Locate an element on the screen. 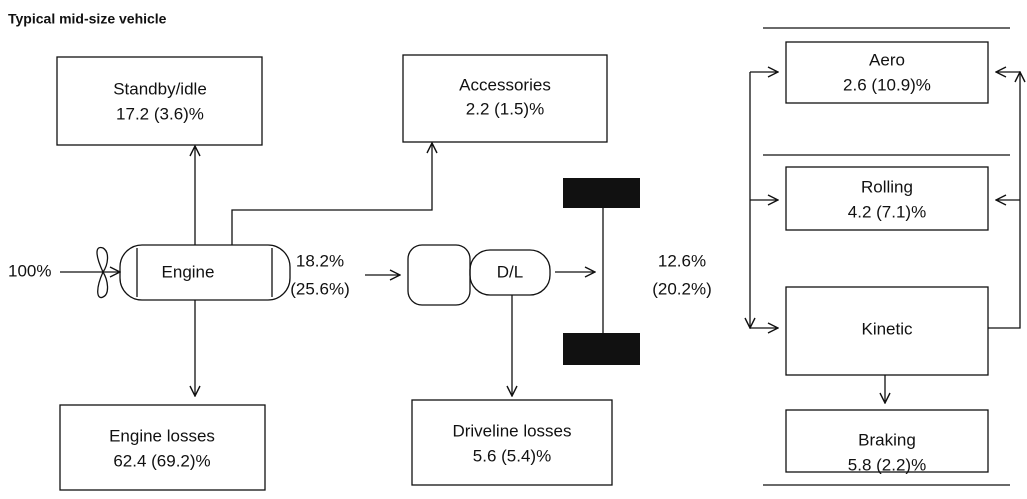 The height and width of the screenshot is (499, 1027). driveline: D/L is located at coordinates (523, 271).